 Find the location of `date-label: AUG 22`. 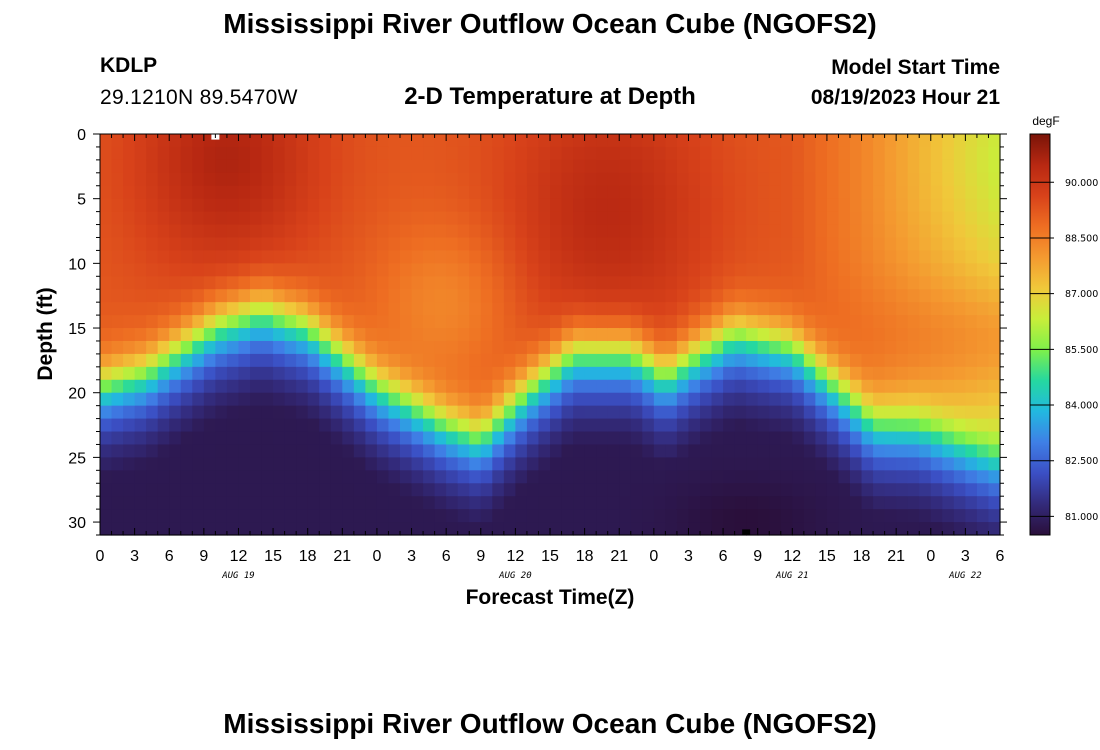

date-label: AUG 22 is located at coordinates (965, 576).